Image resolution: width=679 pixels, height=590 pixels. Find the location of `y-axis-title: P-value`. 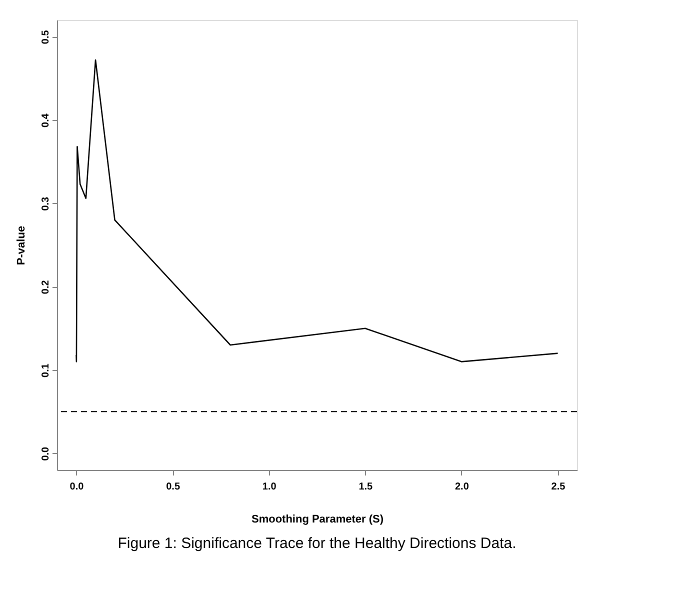

y-axis-title: P-value is located at coordinates (22, 246).